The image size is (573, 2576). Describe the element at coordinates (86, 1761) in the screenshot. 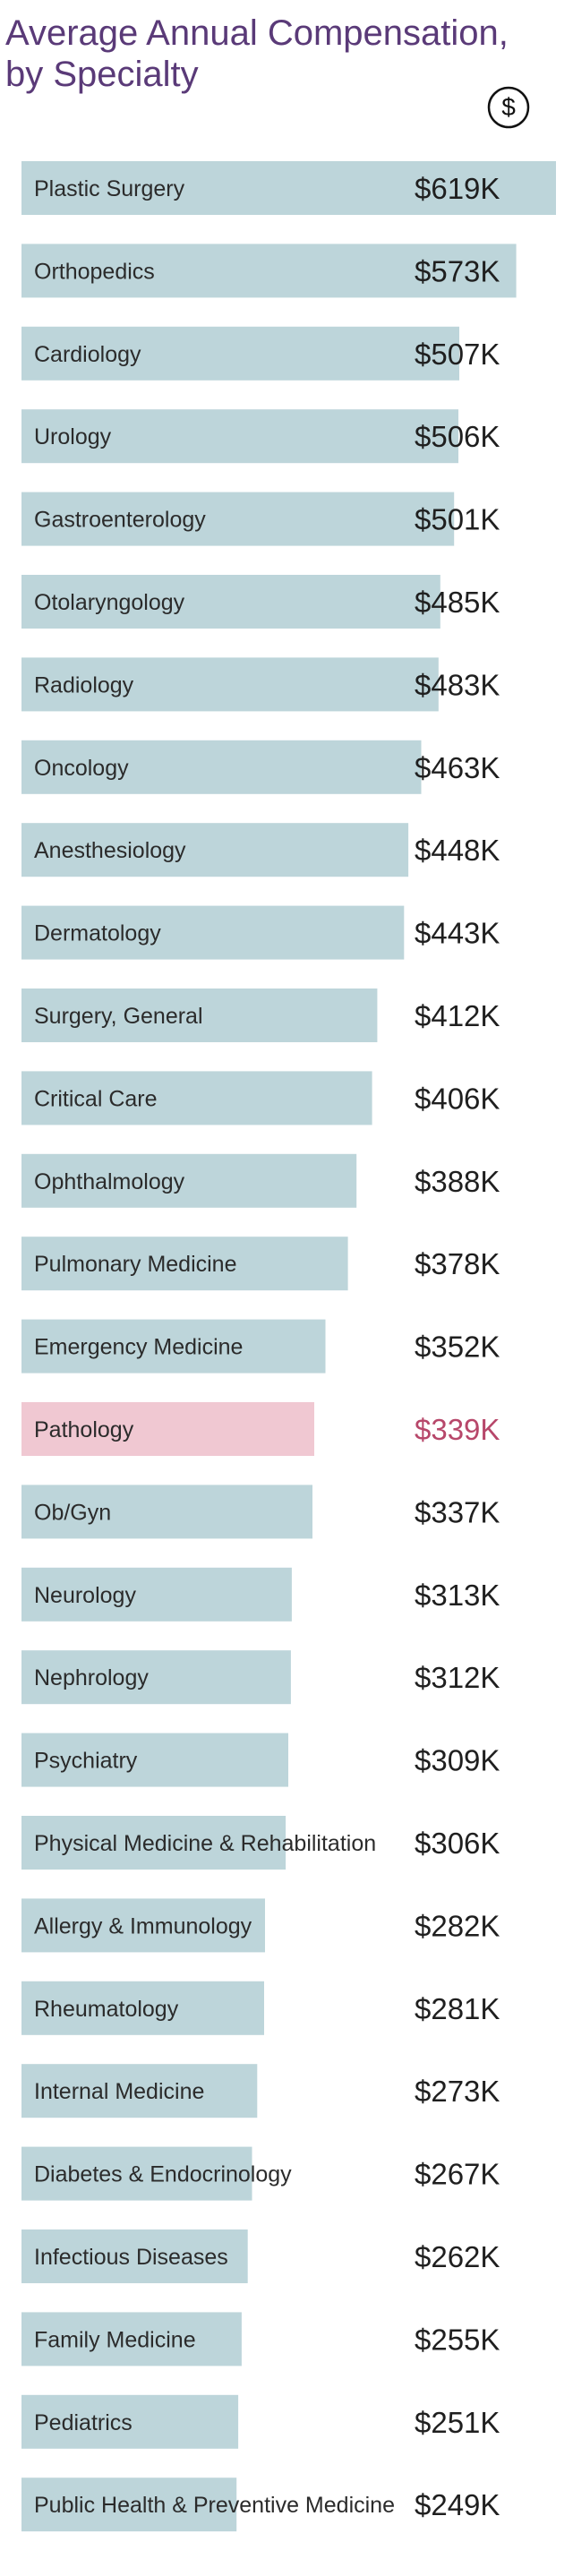

I see `category-label: Psychiatry` at that location.